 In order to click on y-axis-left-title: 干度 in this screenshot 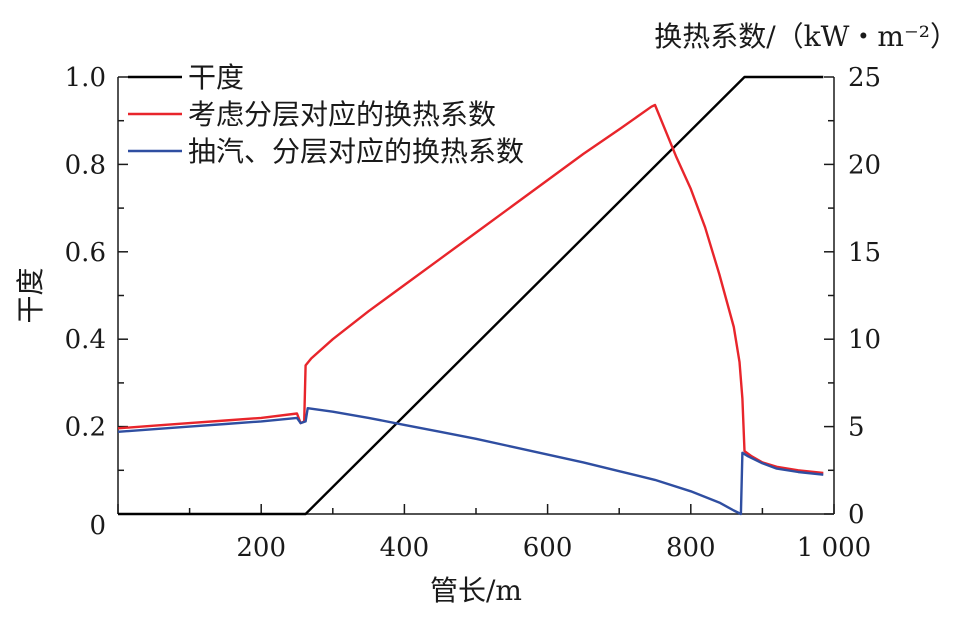, I will do `click(30, 295)`.